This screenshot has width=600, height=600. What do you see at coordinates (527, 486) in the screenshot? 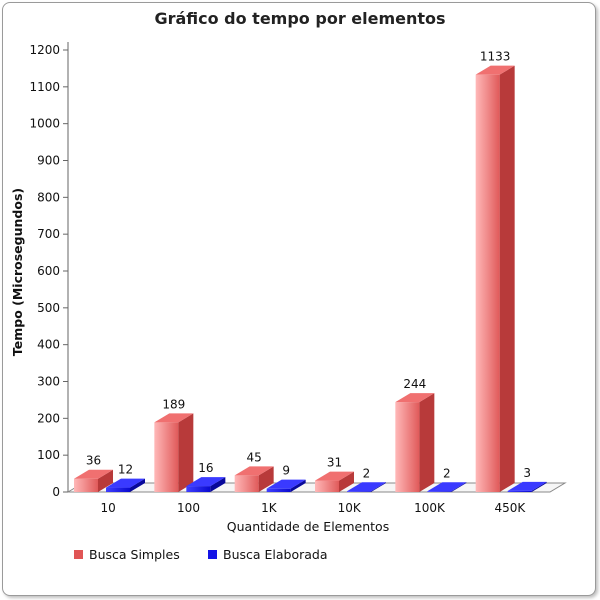
I see `bar-busca-elaborada-450k` at bounding box center [527, 486].